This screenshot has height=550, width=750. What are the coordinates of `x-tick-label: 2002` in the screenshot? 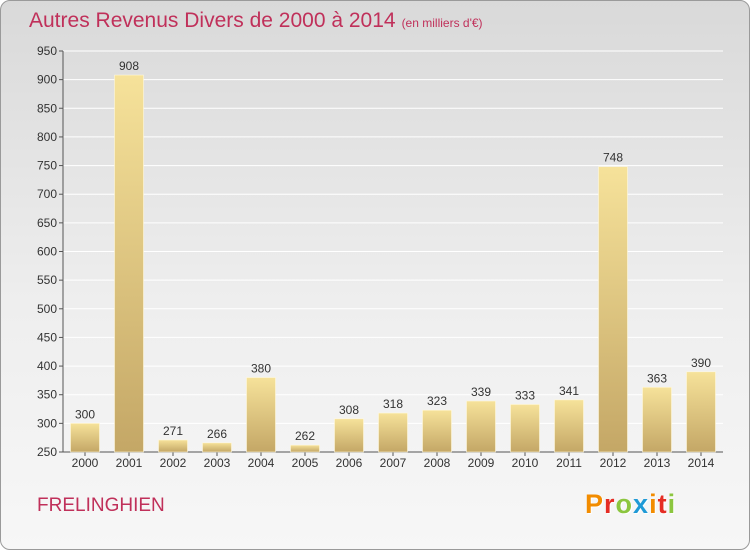 It's located at (173, 463).